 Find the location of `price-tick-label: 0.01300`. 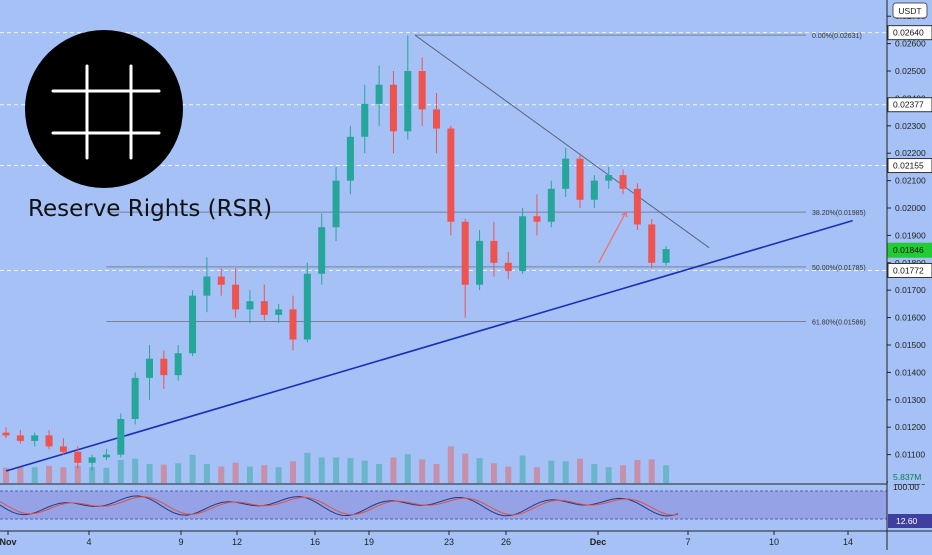

price-tick-label: 0.01300 is located at coordinates (910, 400).